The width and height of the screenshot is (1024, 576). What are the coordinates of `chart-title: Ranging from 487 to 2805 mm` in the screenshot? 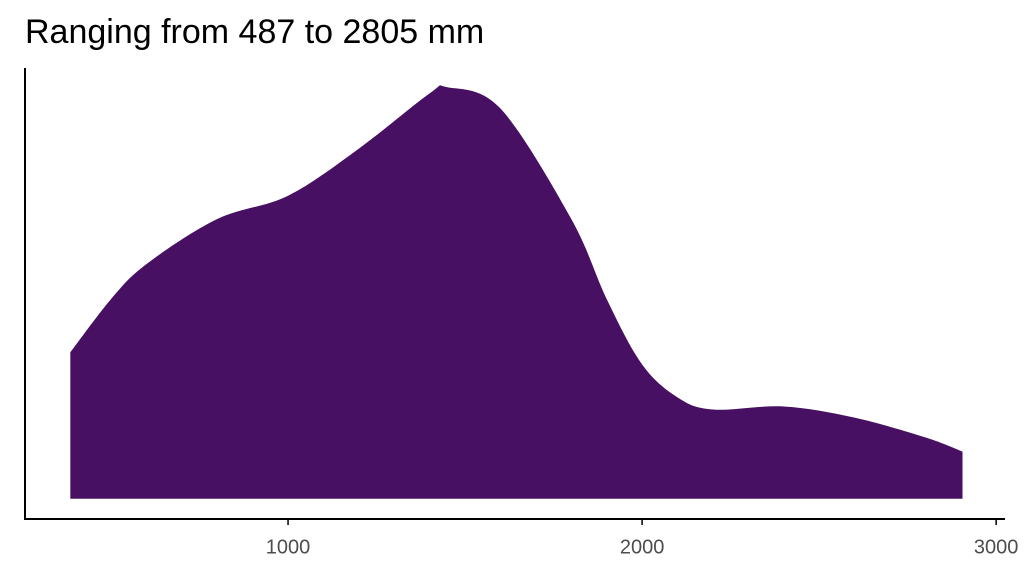 It's located at (254, 32).